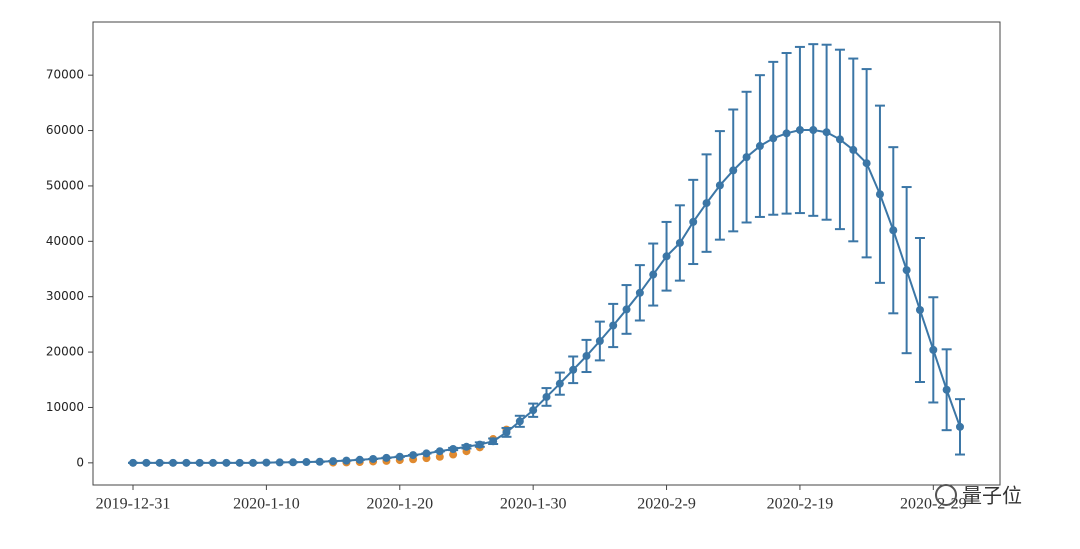 The image size is (1080, 549). What do you see at coordinates (533, 504) in the screenshot?
I see `x-tick-label: 2020-1-30` at bounding box center [533, 504].